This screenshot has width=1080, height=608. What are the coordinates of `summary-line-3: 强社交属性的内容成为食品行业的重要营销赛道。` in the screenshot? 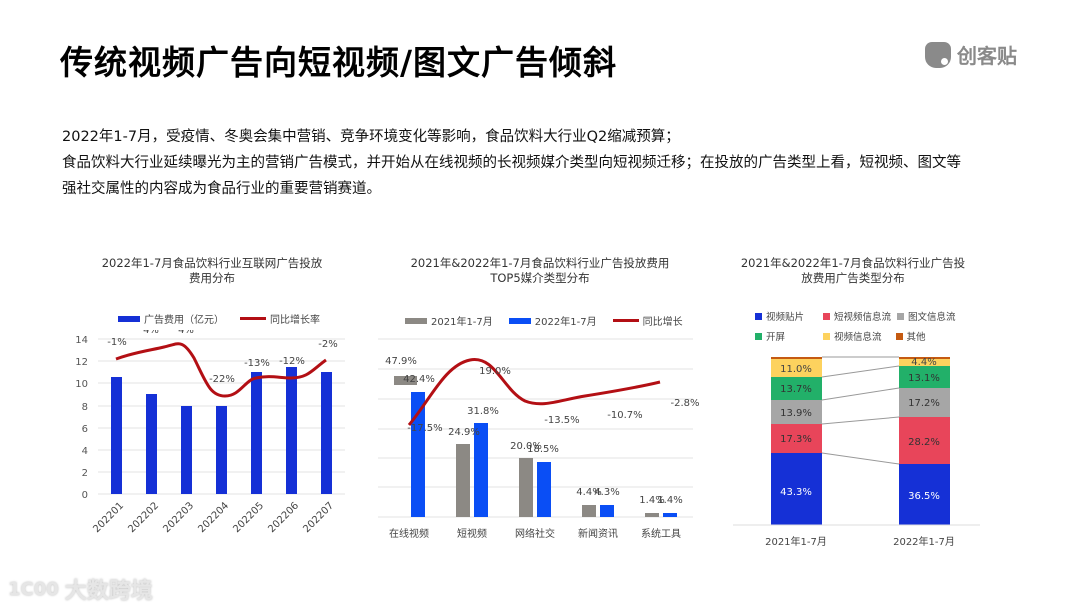 It's located at (221, 189).